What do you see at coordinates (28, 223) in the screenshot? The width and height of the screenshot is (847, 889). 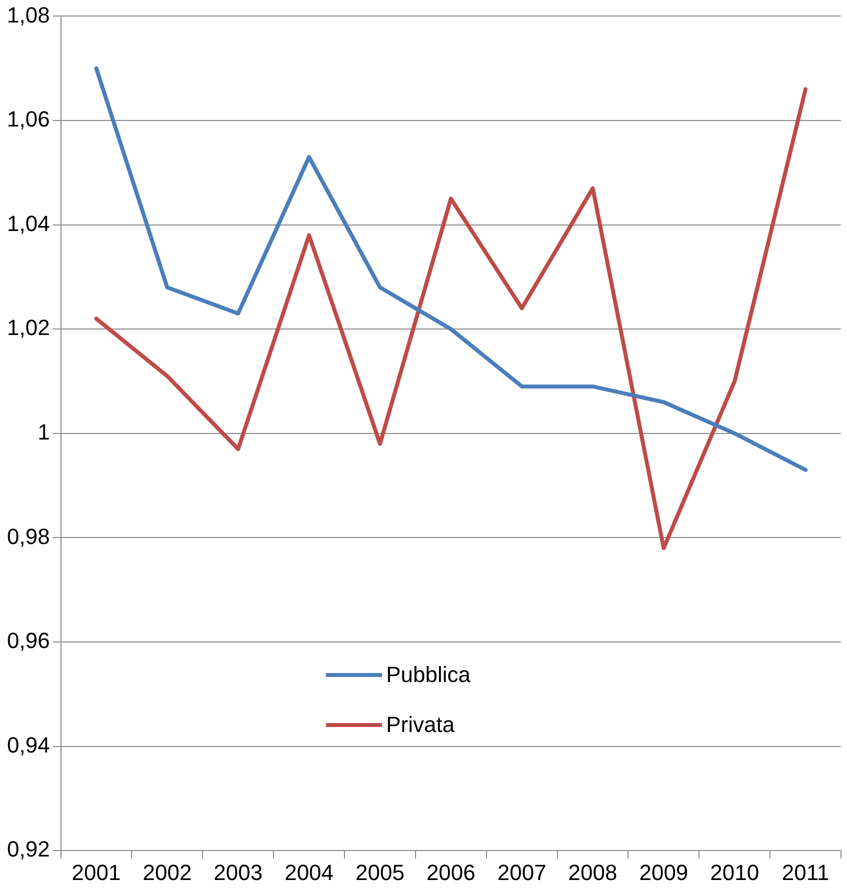 I see `y-tick-label: 1,04` at bounding box center [28, 223].